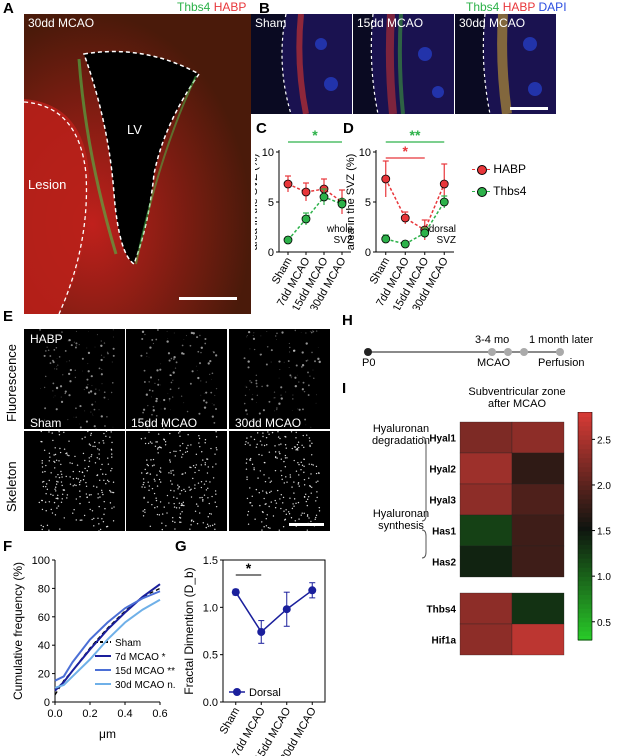 This screenshot has width=617, height=756. Describe the element at coordinates (505, 64) in the screenshot. I see `panel-b-30dd-image: 30dd MCAO` at that location.